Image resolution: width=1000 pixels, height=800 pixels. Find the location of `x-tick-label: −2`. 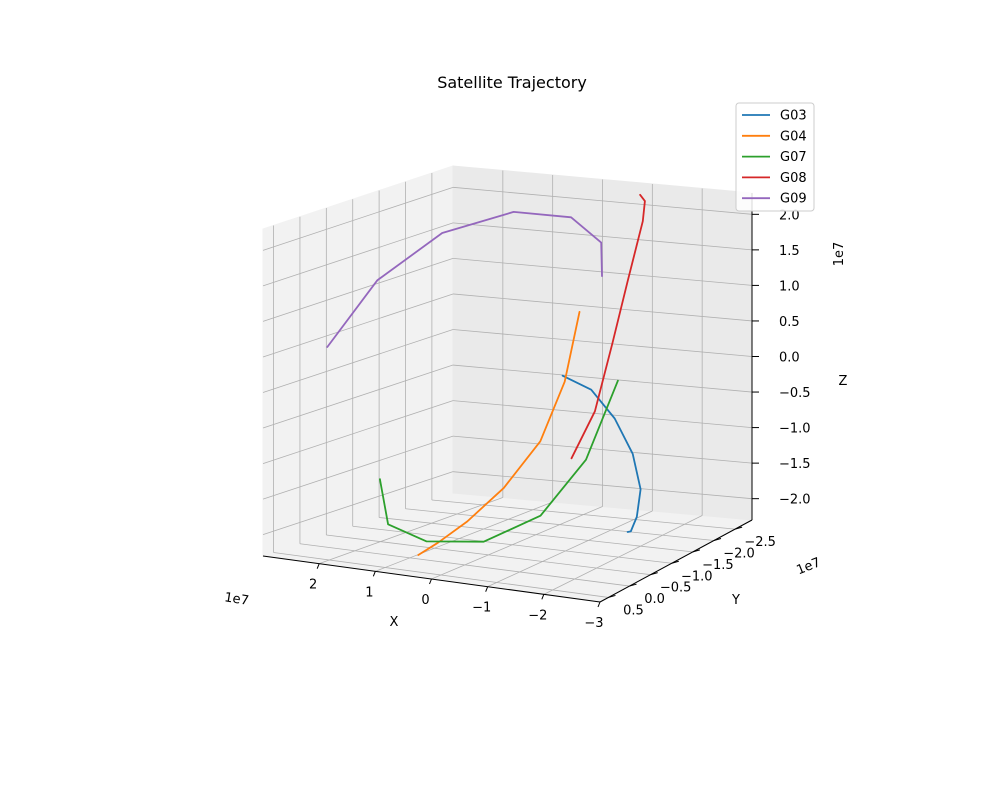

x-tick-label: −2 is located at coordinates (537, 615).